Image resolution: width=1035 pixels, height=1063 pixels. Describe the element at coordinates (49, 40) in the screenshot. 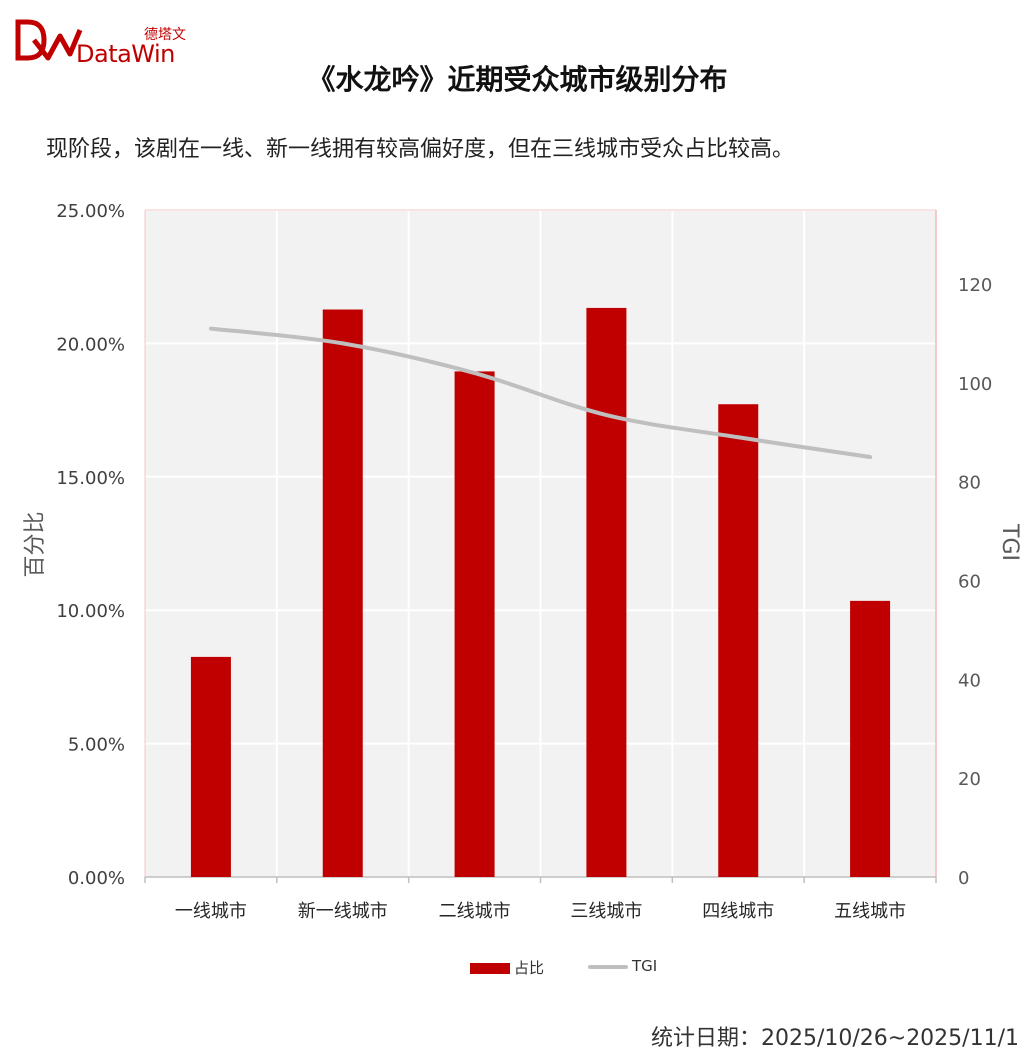

I see `datawin-logo-icon` at that location.